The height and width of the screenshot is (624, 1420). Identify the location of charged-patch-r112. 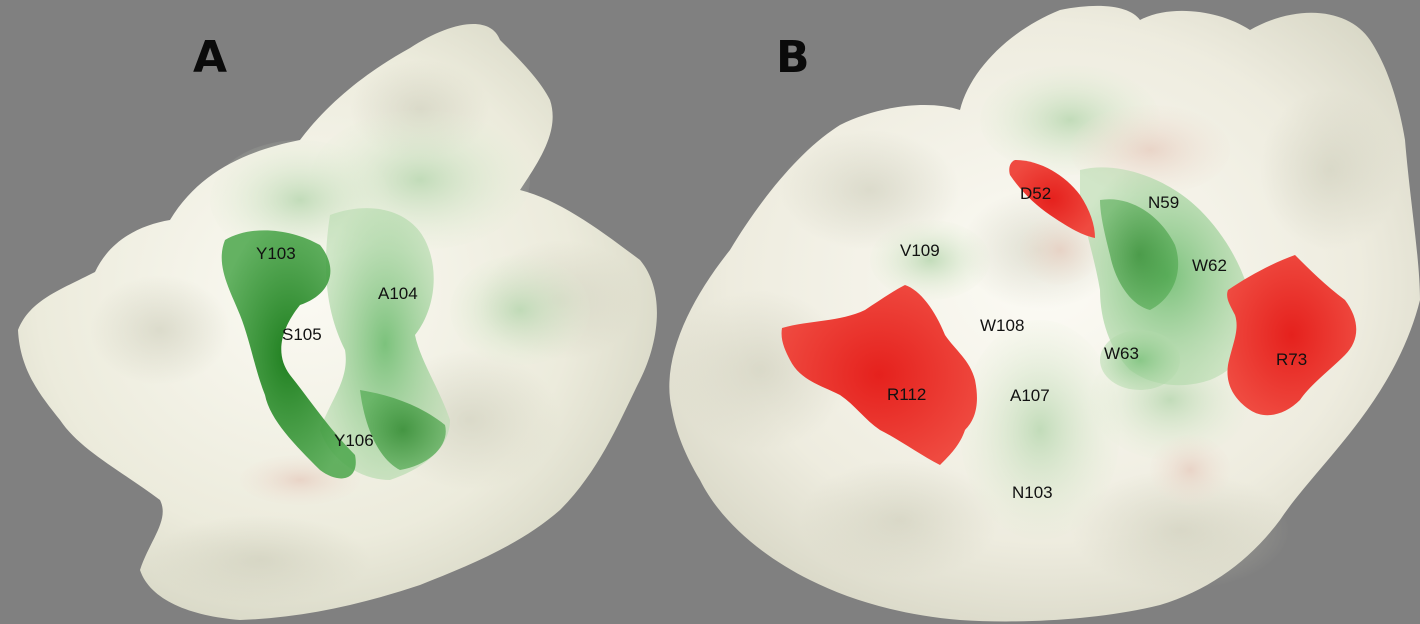
(879, 375).